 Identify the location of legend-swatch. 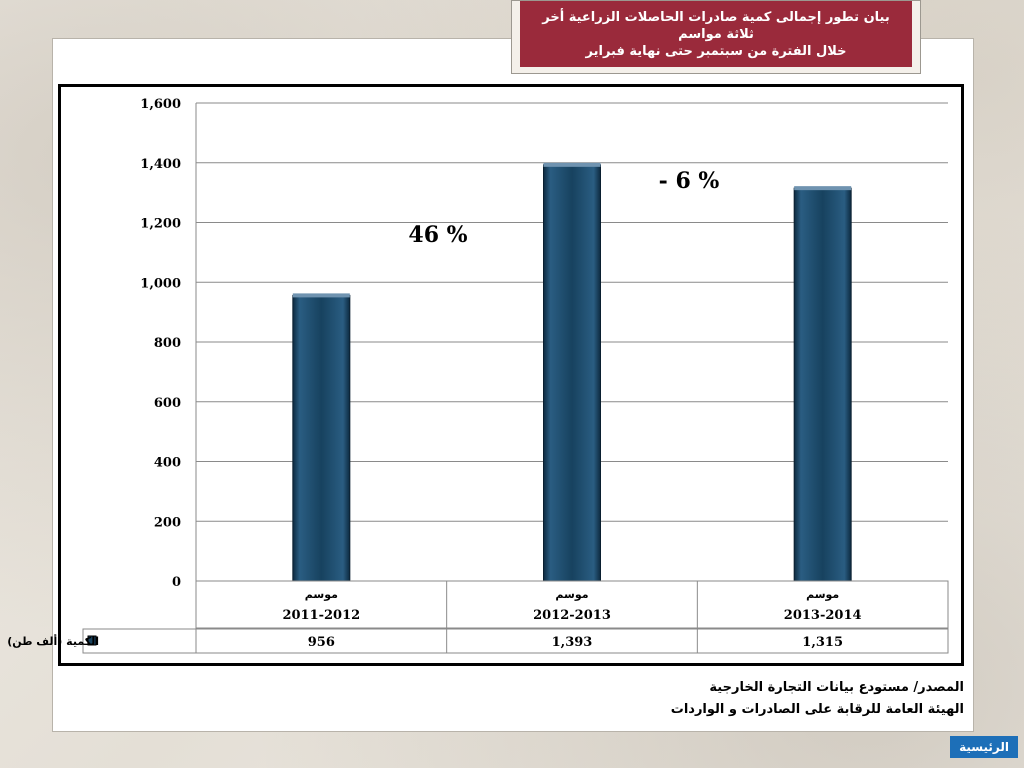
(92, 640).